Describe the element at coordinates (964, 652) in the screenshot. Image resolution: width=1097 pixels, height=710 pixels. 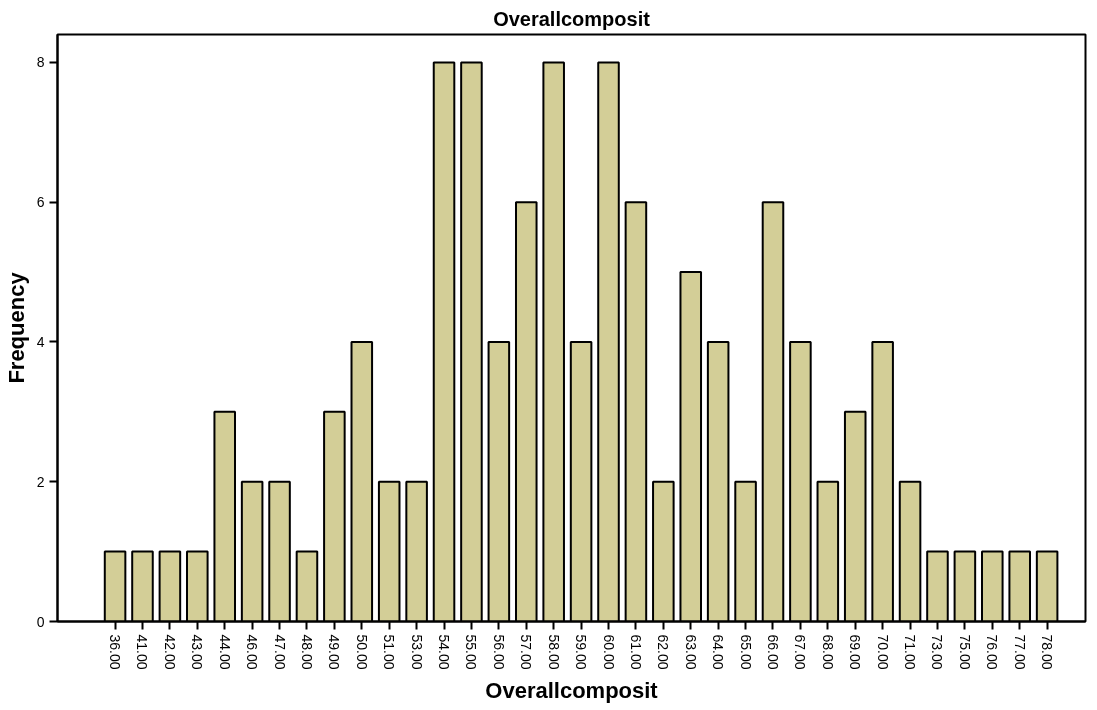
I see `x-tick-label: 75.00` at that location.